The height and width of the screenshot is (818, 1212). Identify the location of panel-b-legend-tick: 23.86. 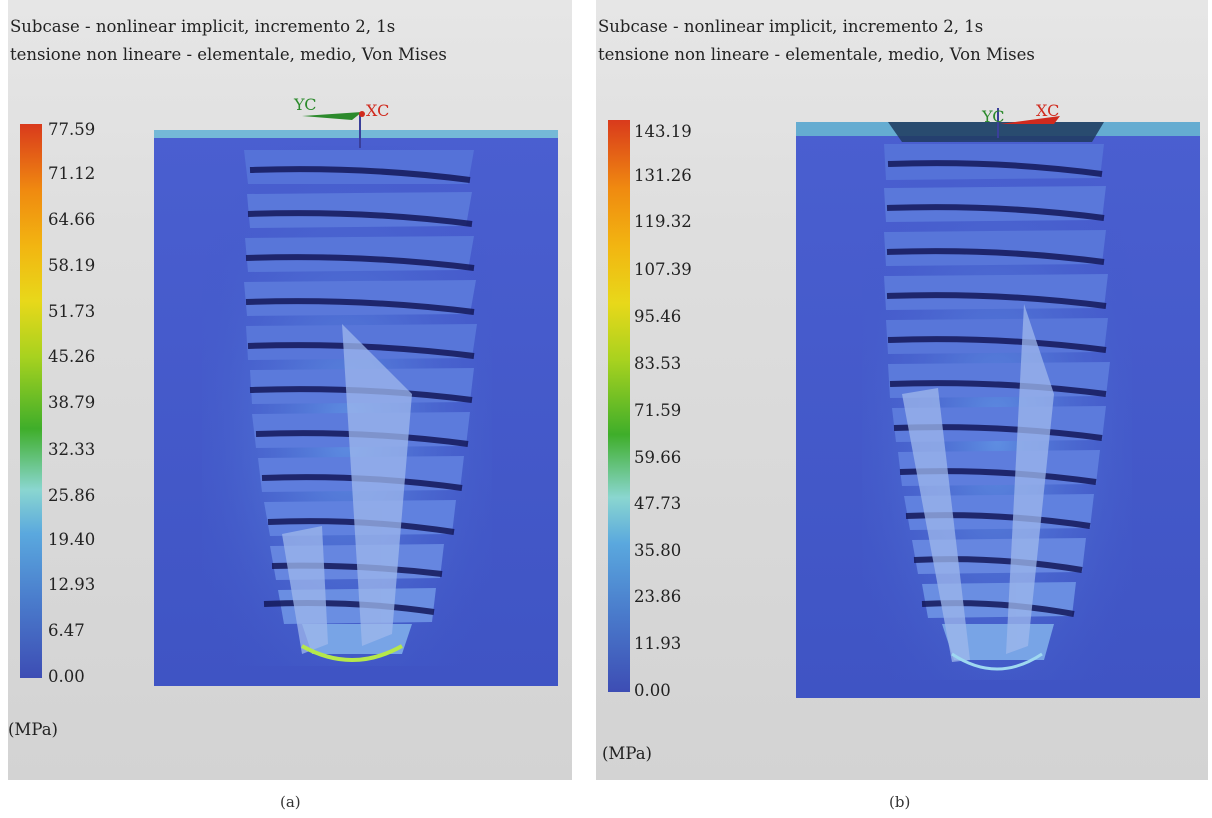
(658, 596).